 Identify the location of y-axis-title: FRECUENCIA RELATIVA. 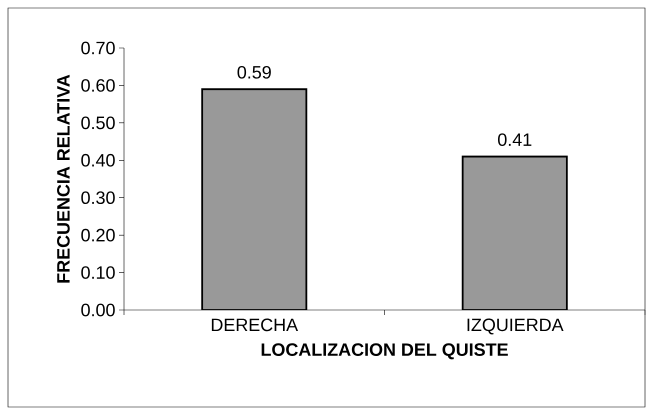
(63, 178).